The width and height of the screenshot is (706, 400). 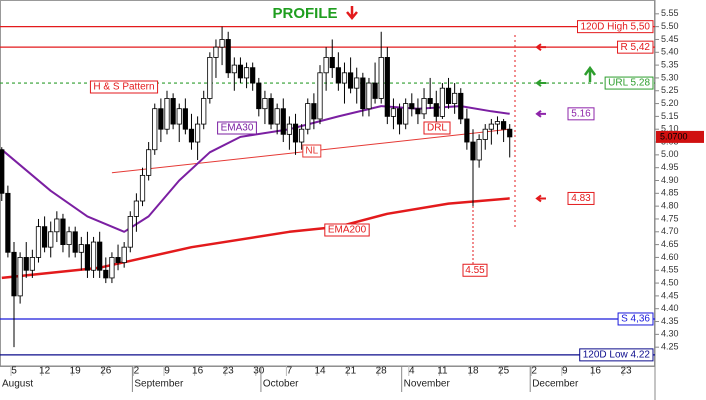 I want to click on x-tick-label: 30, so click(x=259, y=371).